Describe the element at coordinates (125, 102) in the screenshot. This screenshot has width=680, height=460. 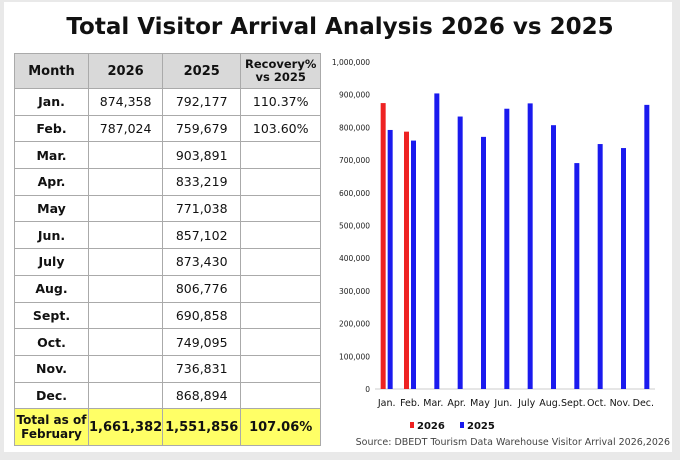
I see `value-2026-cell: 874,358` at that location.